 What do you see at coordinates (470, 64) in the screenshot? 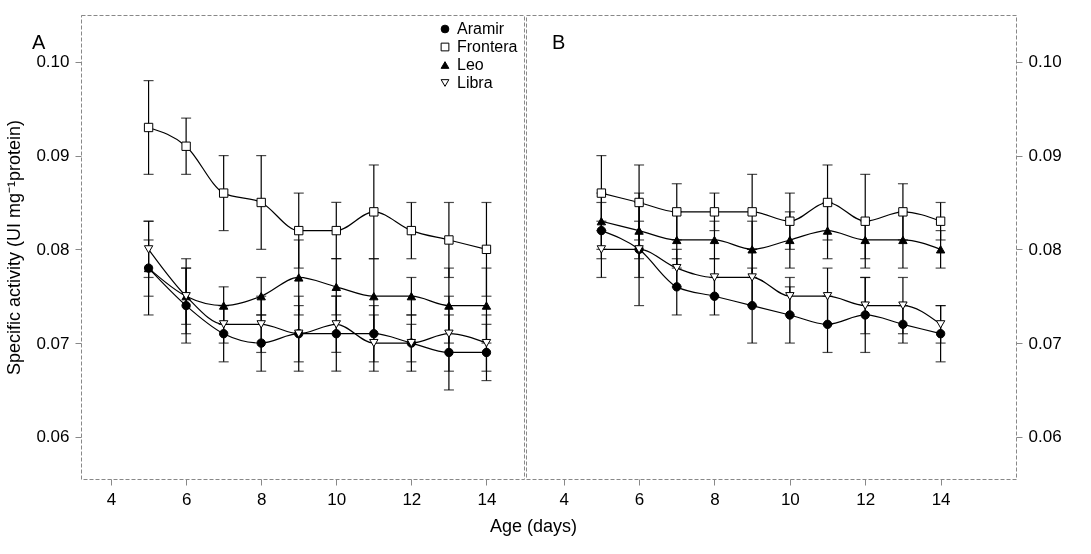
I see `legend-label: Leo` at bounding box center [470, 64].